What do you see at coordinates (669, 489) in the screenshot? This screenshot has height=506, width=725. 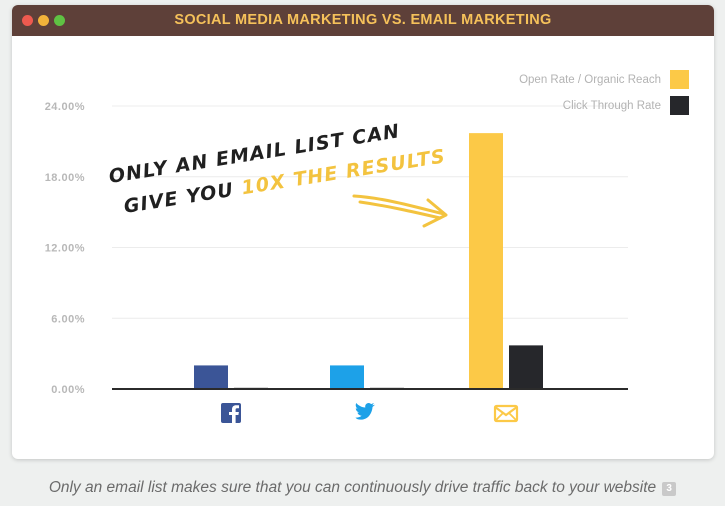 I see `footnote-badge: 3` at bounding box center [669, 489].